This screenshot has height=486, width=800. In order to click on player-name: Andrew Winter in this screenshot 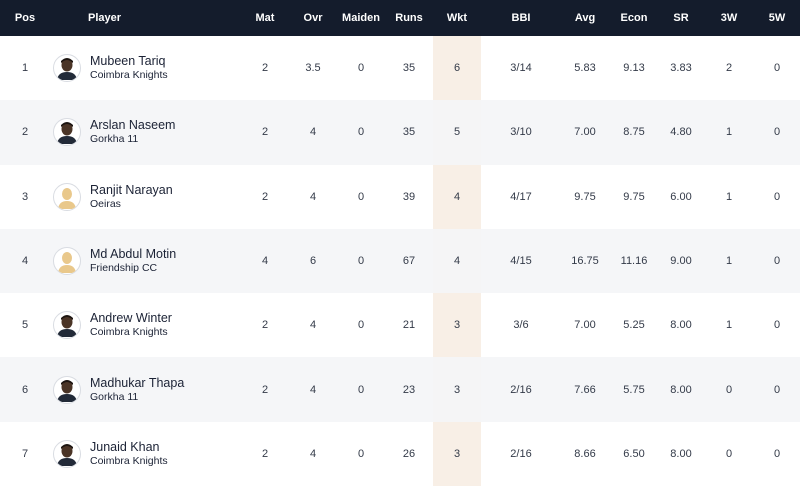, I will do `click(131, 318)`.